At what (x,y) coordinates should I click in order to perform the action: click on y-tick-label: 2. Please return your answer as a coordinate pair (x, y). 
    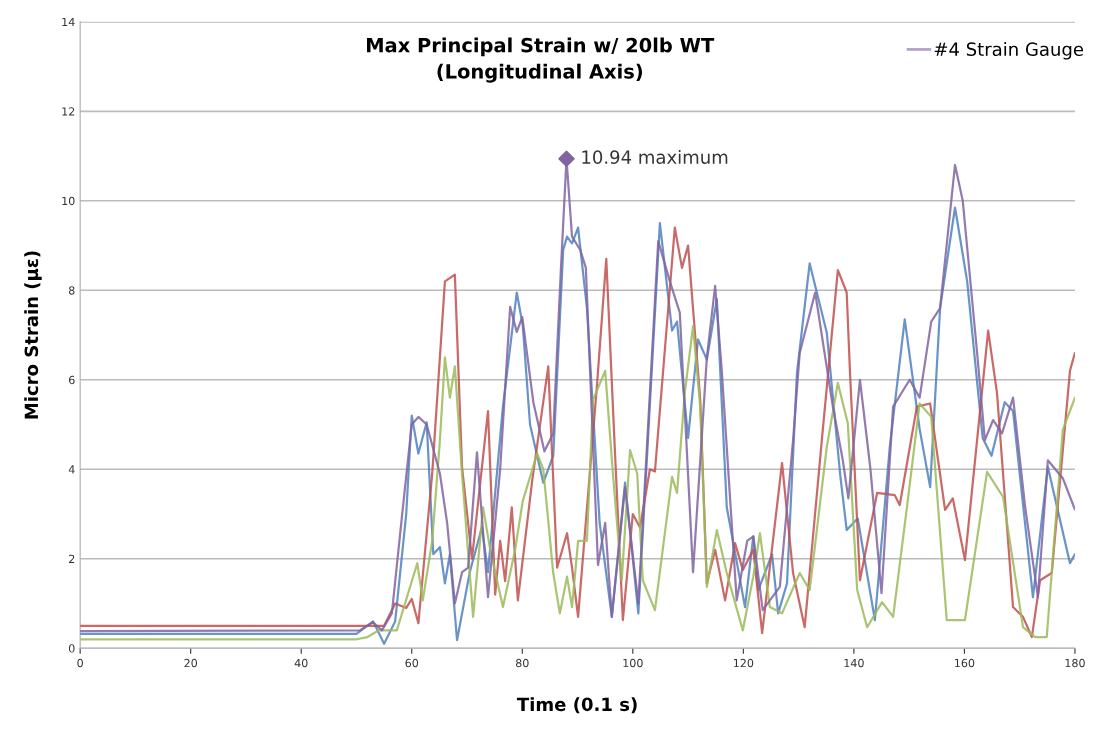
    Looking at the image, I should click on (72, 558).